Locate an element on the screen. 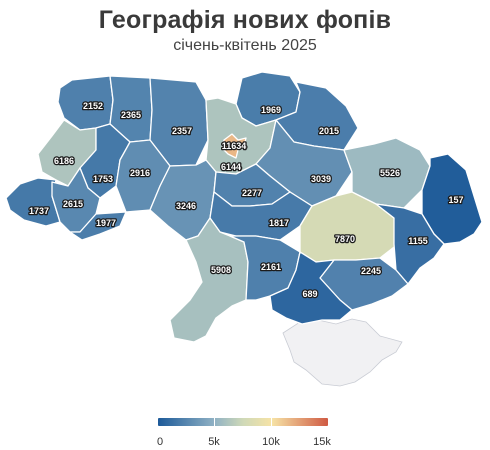 The image size is (490, 450). value-label-kyiv-oblast: 6144 is located at coordinates (231, 167).